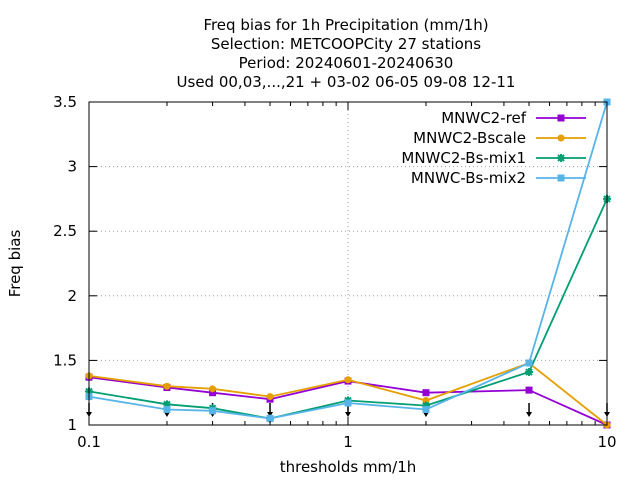  Describe the element at coordinates (65, 360) in the screenshot. I see `y-tick-label: 1.5` at that location.